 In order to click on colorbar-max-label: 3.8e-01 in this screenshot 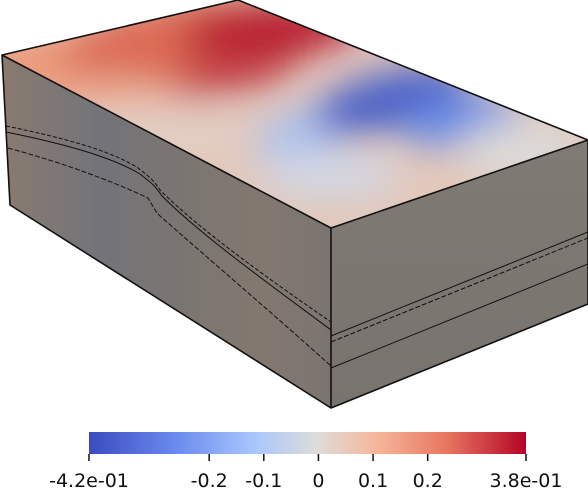, I will do `click(526, 481)`.